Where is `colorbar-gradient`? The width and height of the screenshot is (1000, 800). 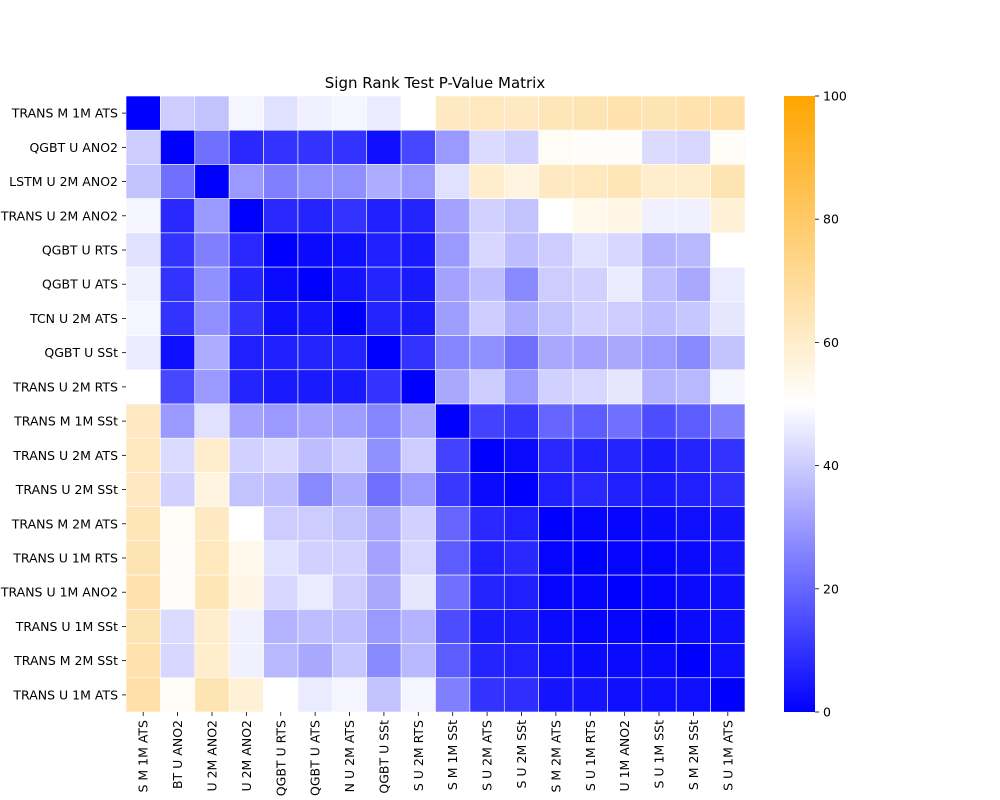
colorbar-gradient is located at coordinates (799, 404).